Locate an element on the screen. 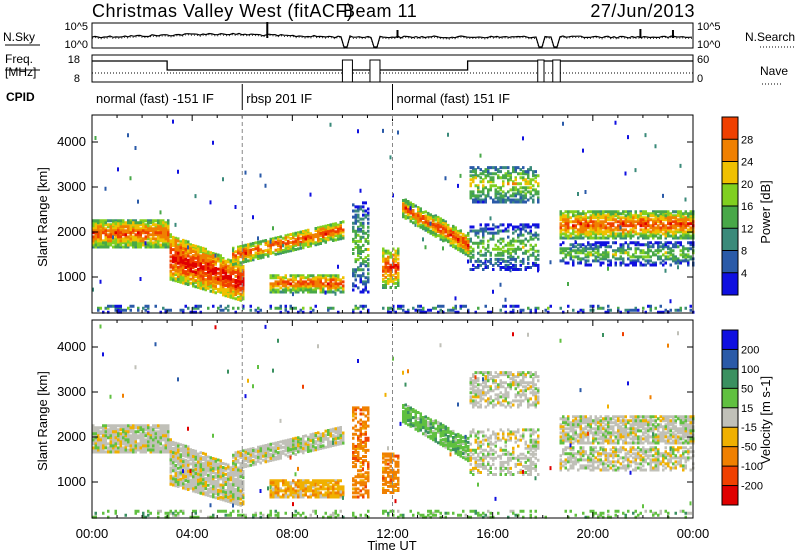 The image size is (800, 554). x-tick-label: 04:00 is located at coordinates (192, 533).